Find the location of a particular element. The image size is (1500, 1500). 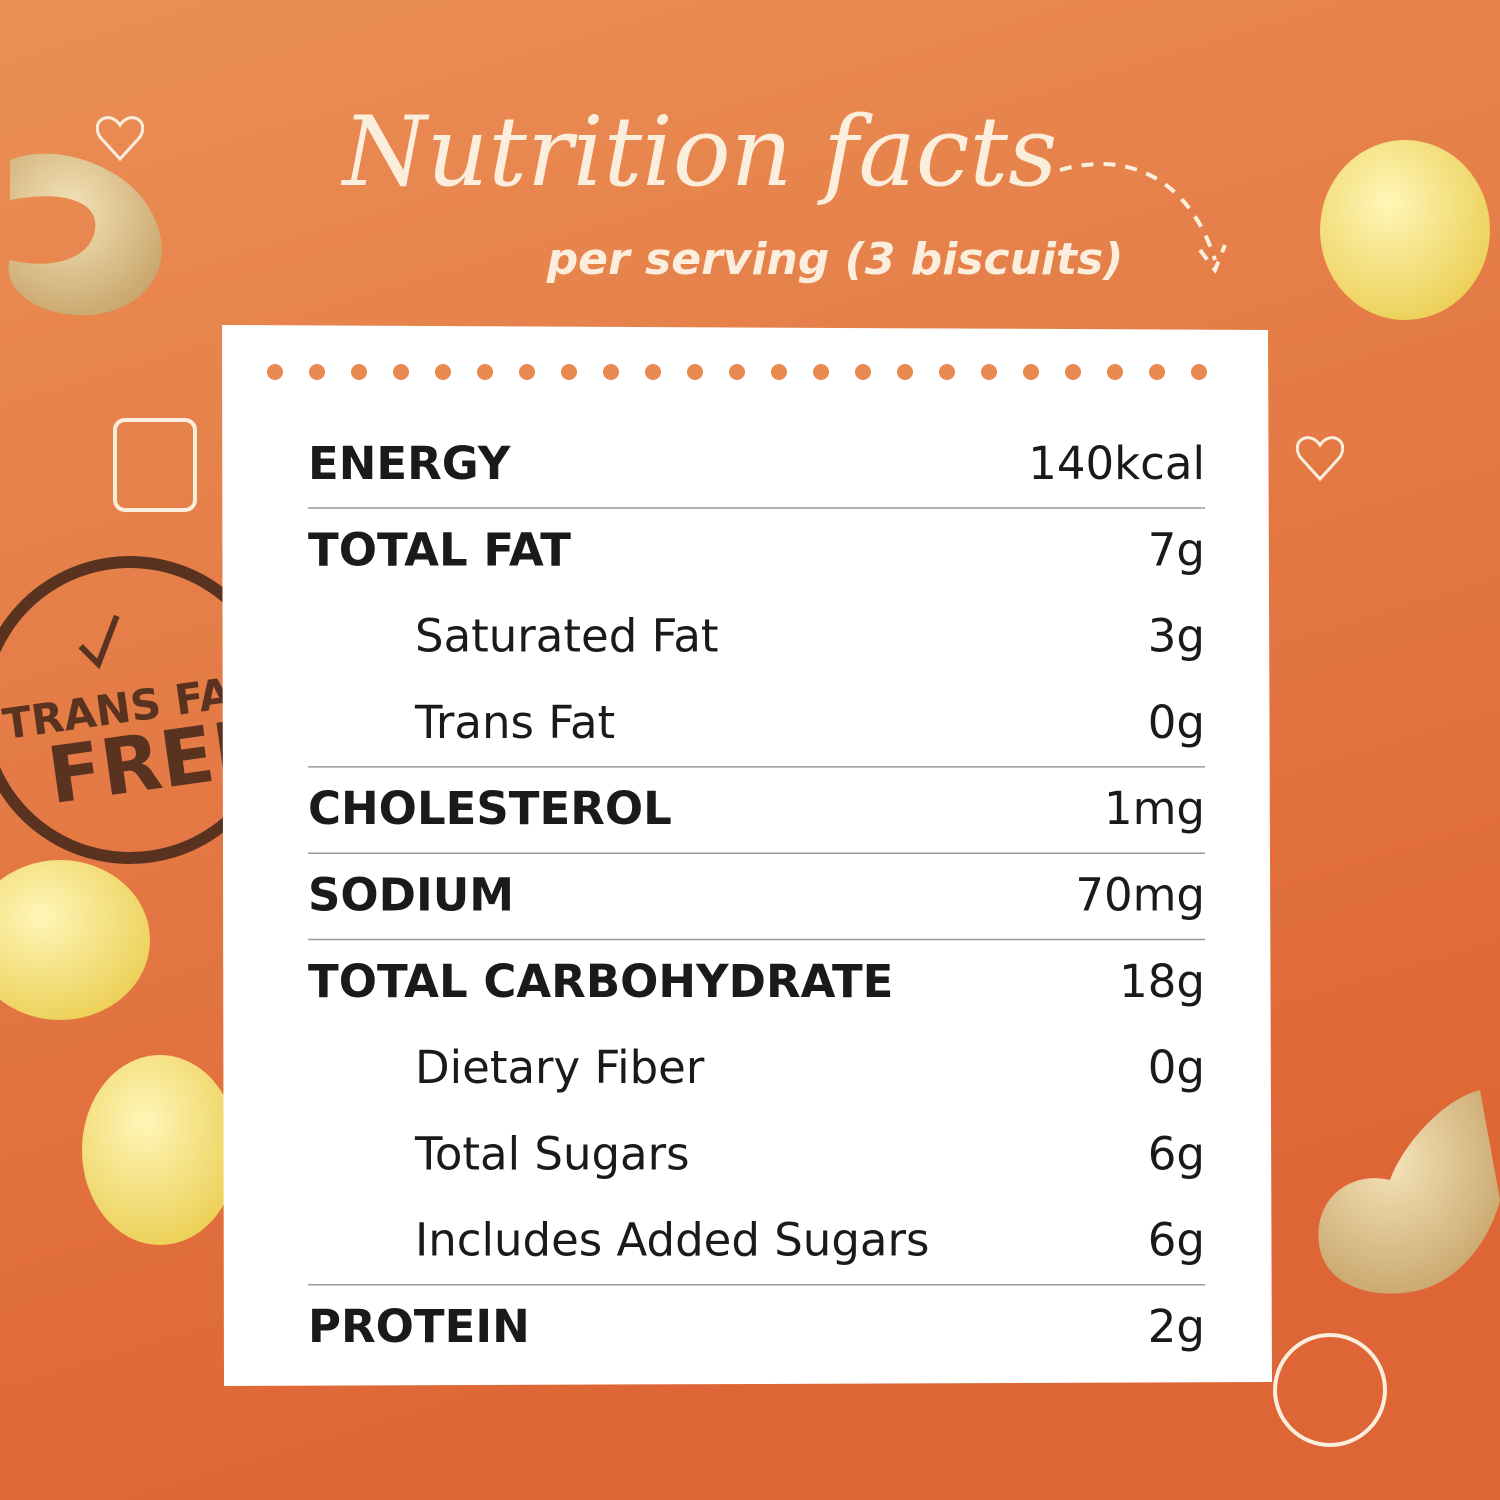

sub-row-label: Saturated Fat is located at coordinates (567, 636).